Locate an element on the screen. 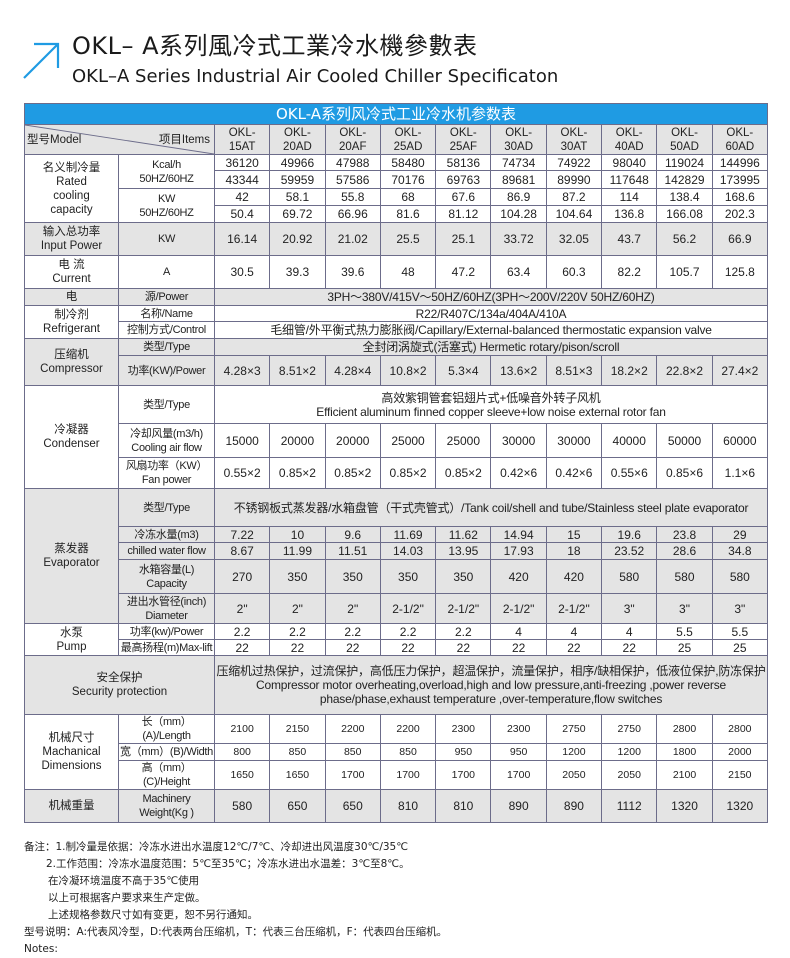 The width and height of the screenshot is (790, 958). value-cell: 28.6 is located at coordinates (684, 551).